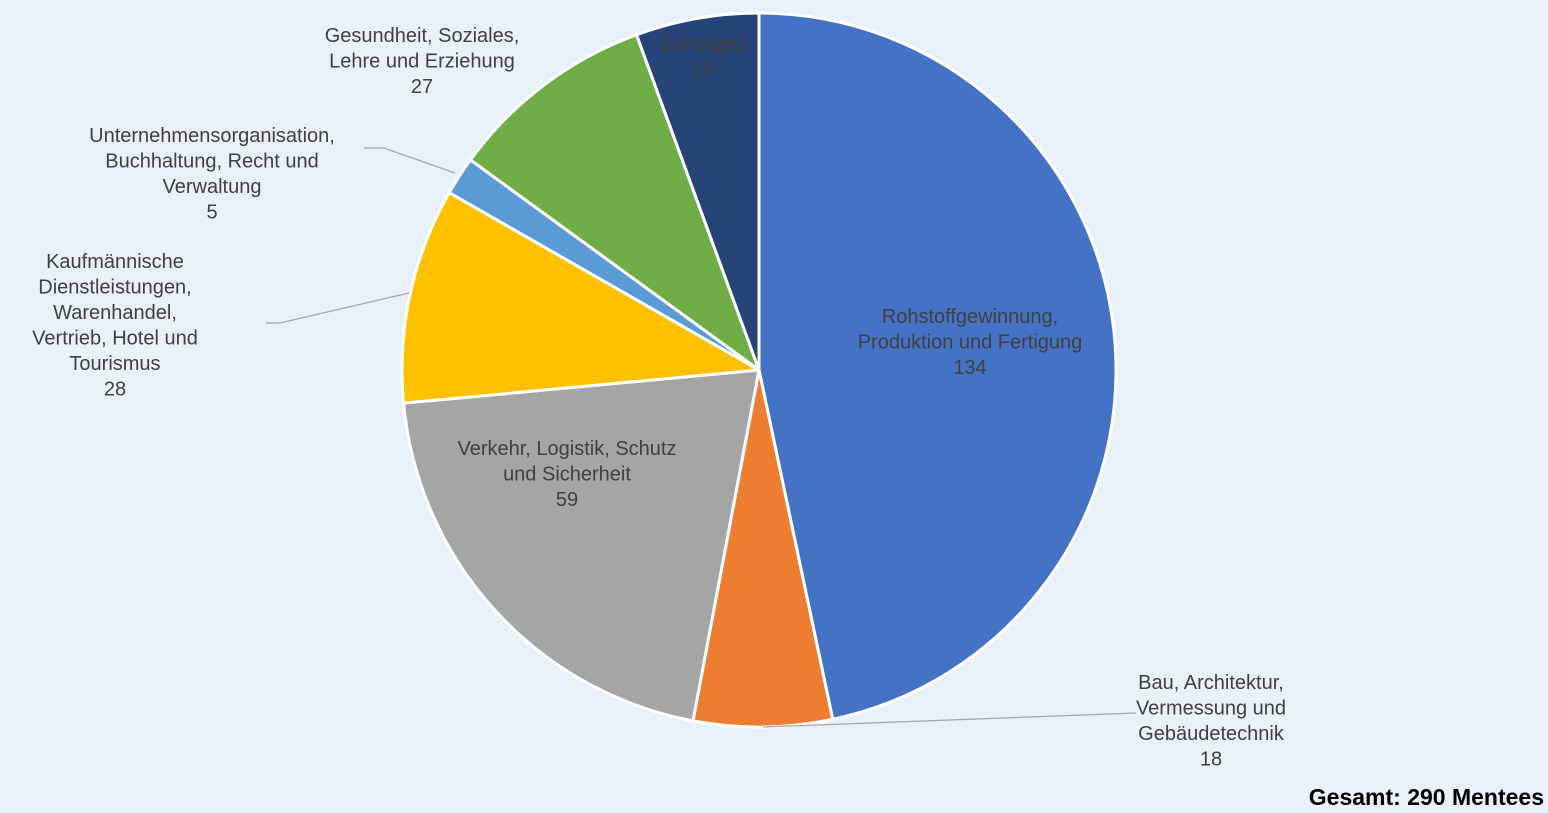  What do you see at coordinates (212, 187) in the screenshot?
I see `slice-label-line: Verwaltung` at bounding box center [212, 187].